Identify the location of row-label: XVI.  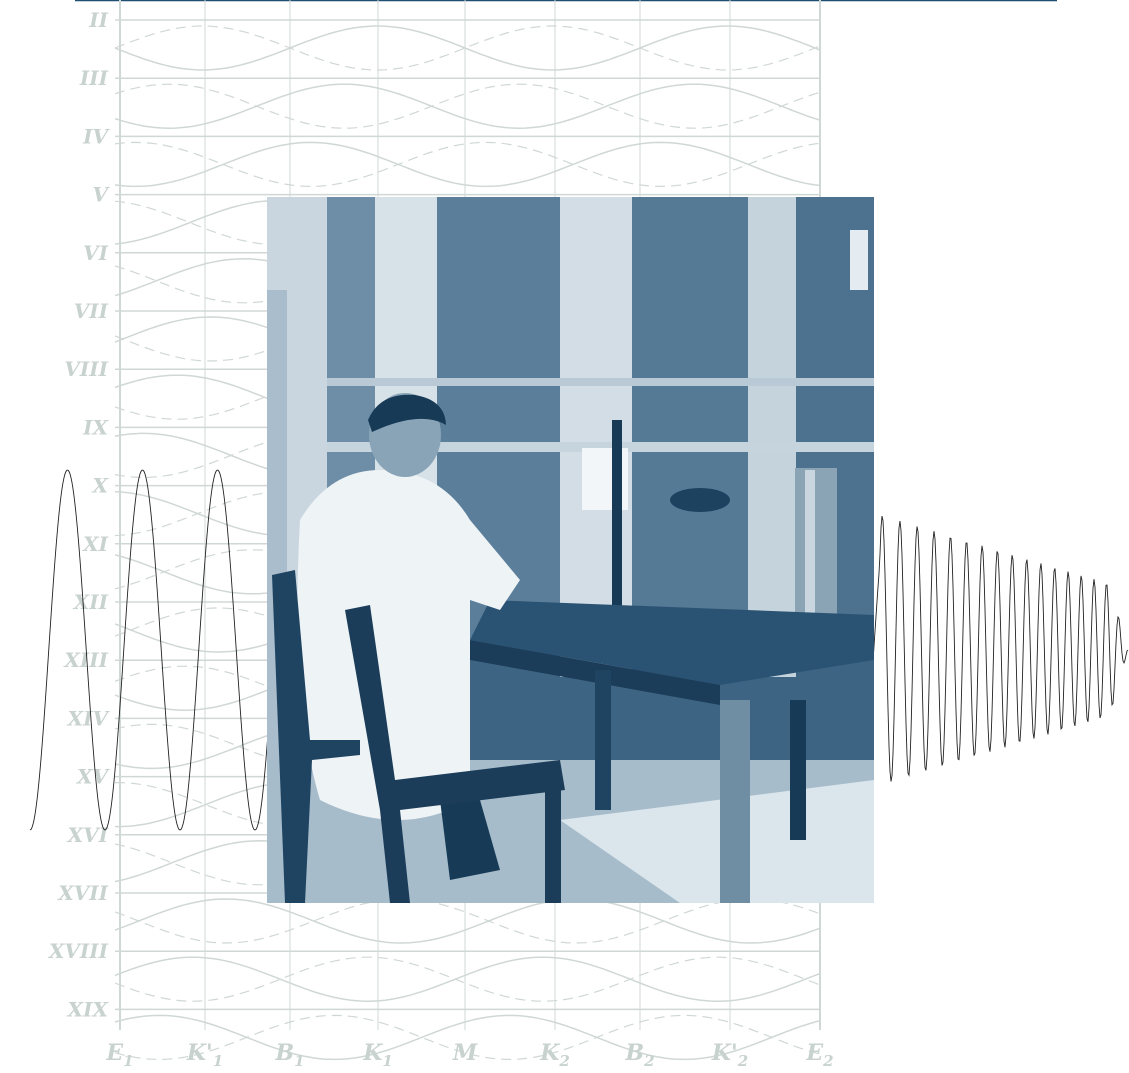
(87, 835).